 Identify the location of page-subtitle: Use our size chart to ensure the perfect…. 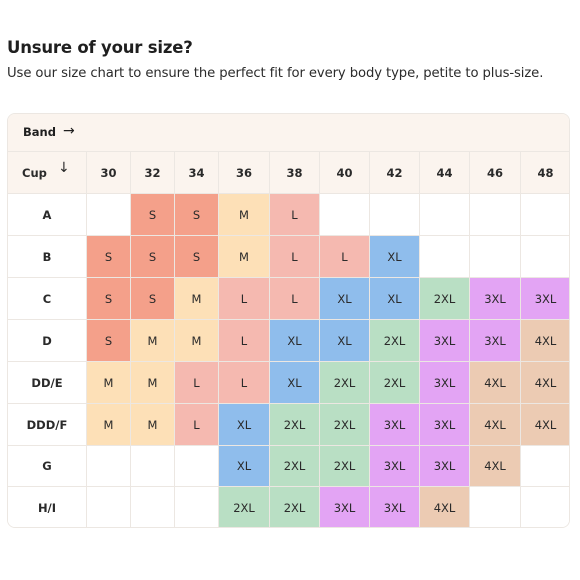
(275, 73).